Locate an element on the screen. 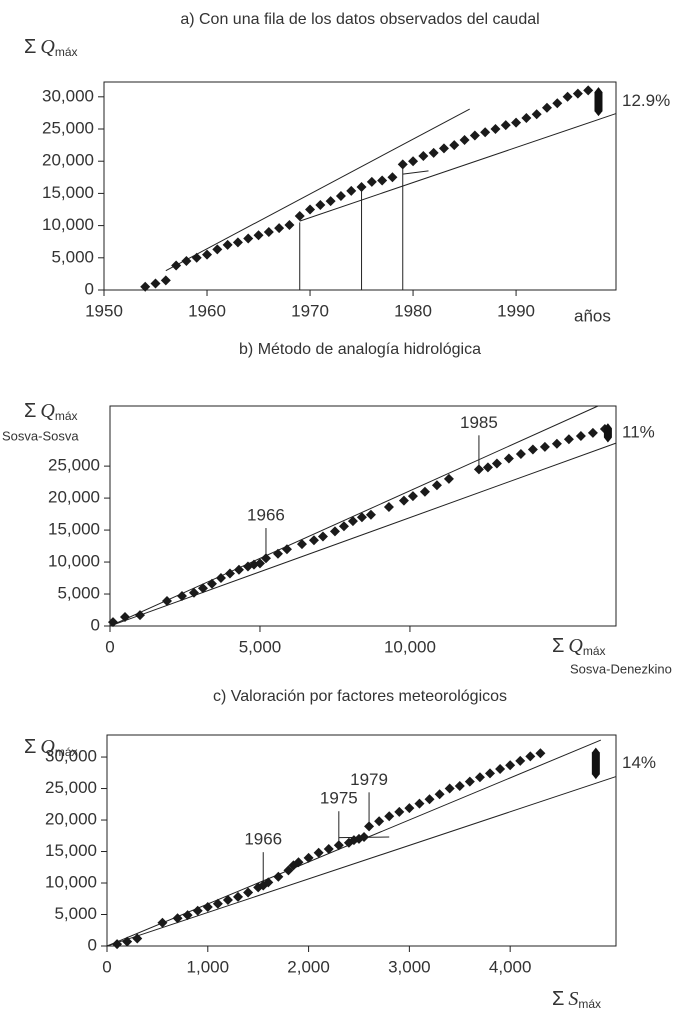 The image size is (678, 1012). y-tick-label: 15,000 is located at coordinates (68, 192).